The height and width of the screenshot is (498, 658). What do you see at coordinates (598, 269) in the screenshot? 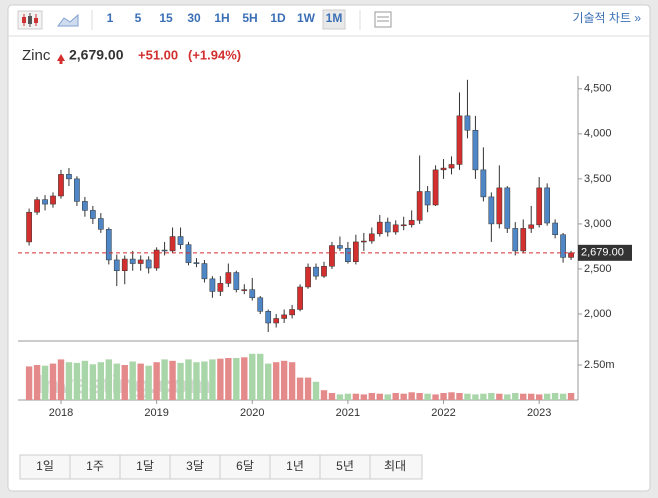
I see `y-tick-label: 2,500` at bounding box center [598, 269].